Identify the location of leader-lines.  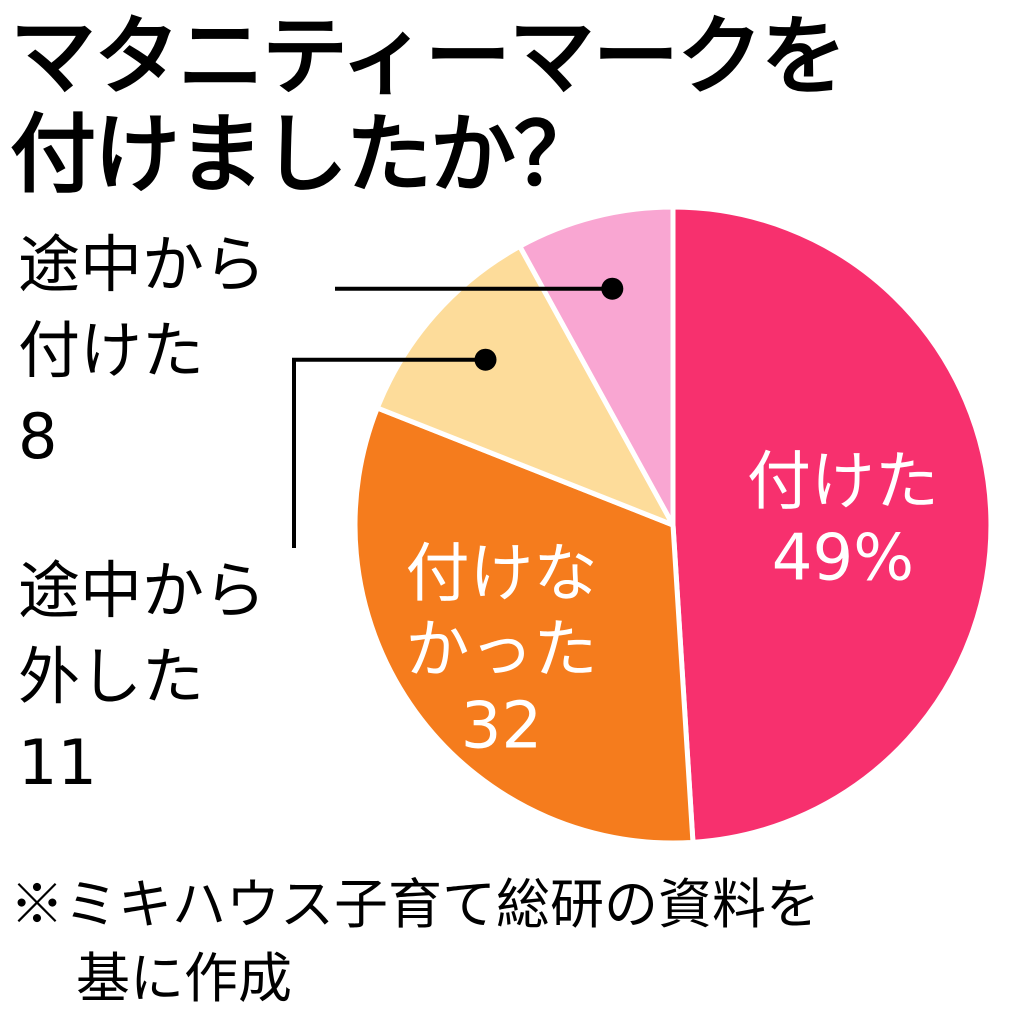
(458, 412).